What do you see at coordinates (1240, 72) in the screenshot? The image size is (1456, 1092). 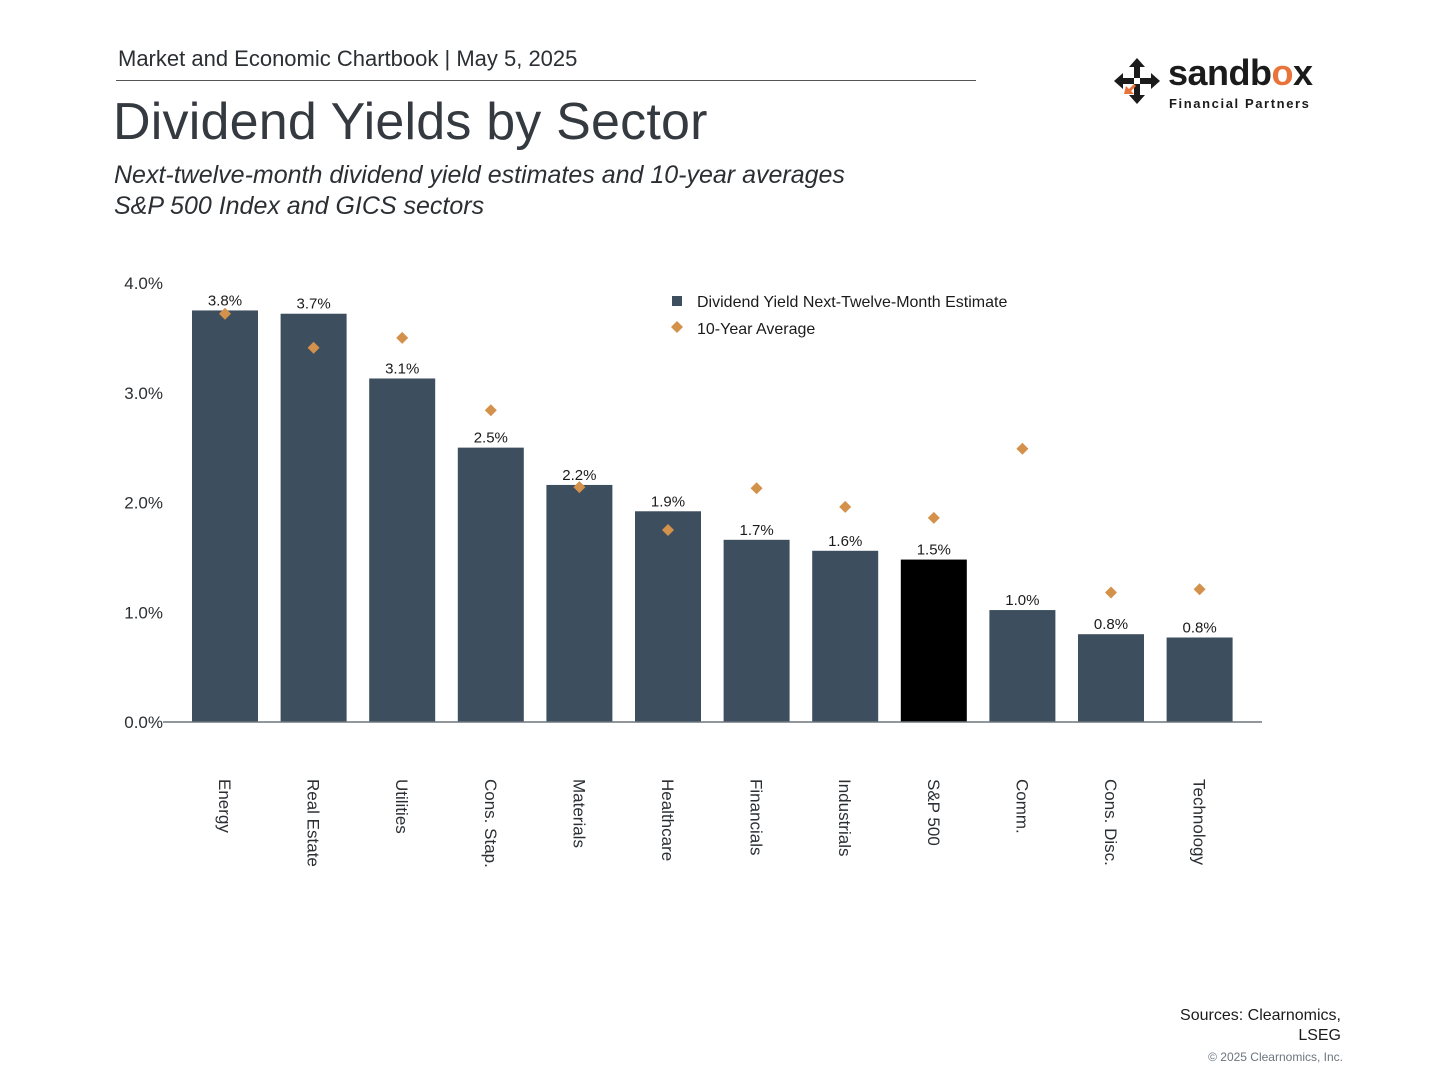 I see `logo-wordmark: sandbox` at bounding box center [1240, 72].